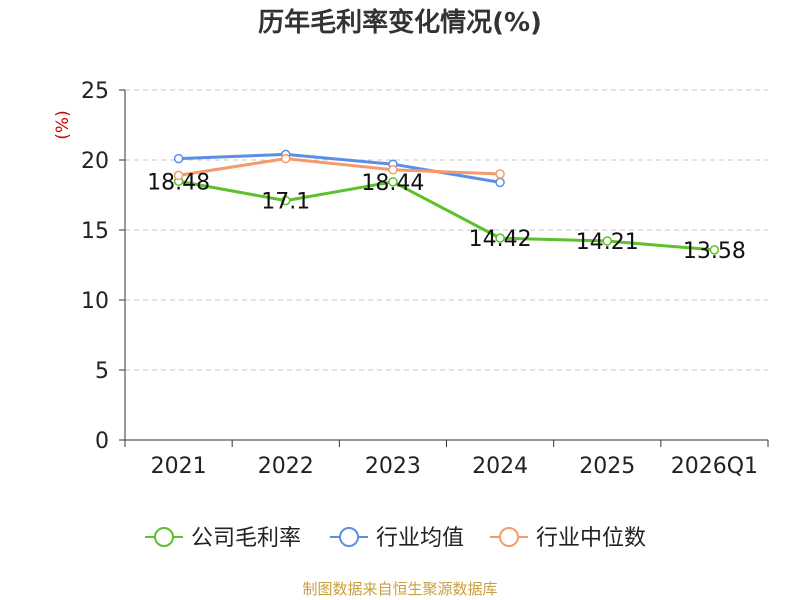 This screenshot has width=800, height=600. Describe the element at coordinates (393, 466) in the screenshot. I see `x-tick-label: 2023` at that location.